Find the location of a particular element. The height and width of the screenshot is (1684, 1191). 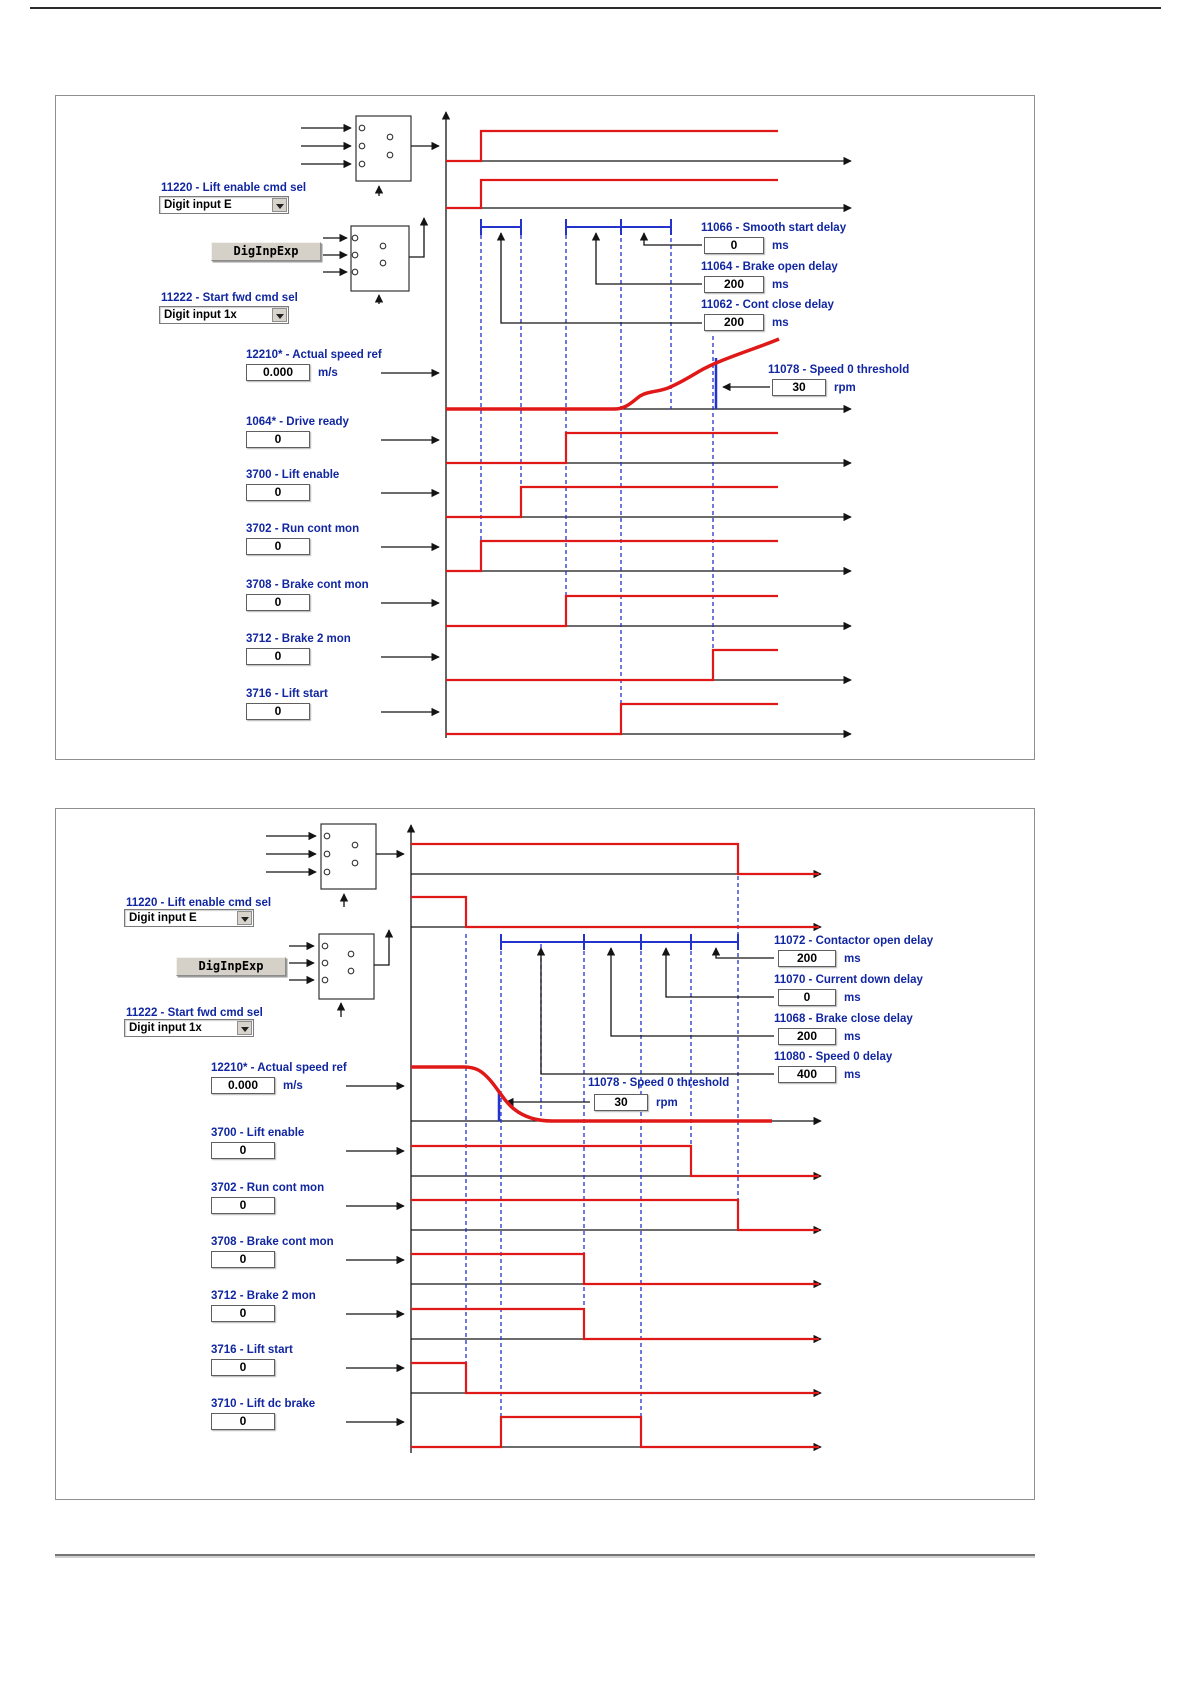

param-label: 1064* - Drive ready is located at coordinates (297, 422).